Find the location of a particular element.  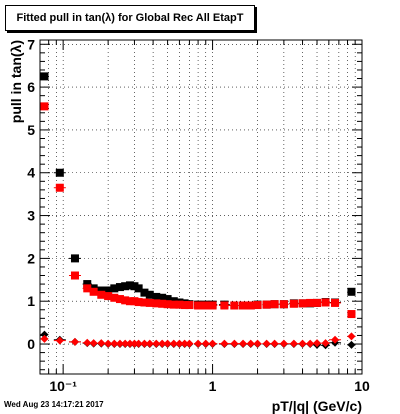

y-tick-label: 4 is located at coordinates (31, 173).